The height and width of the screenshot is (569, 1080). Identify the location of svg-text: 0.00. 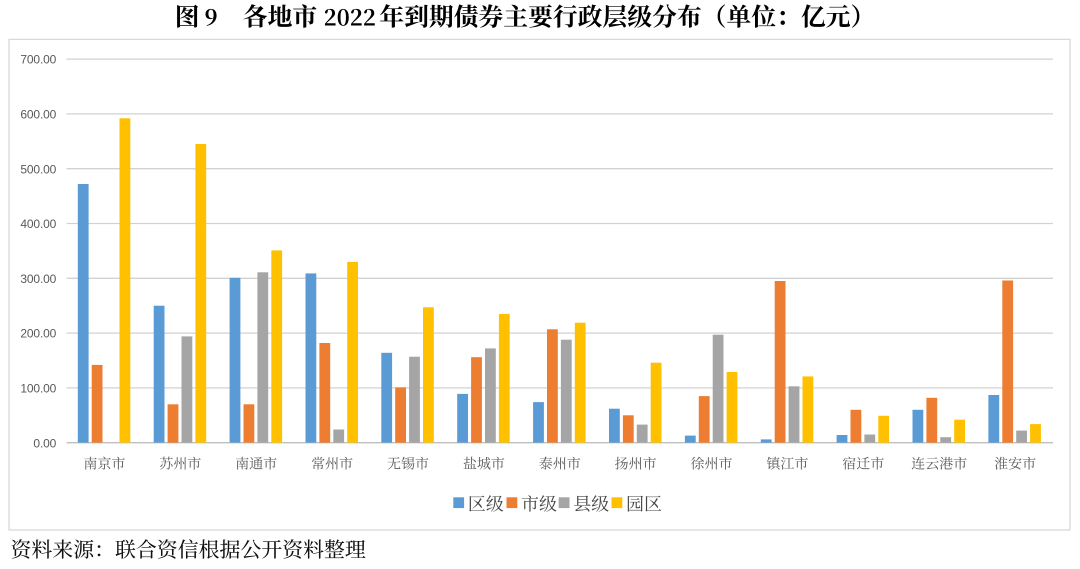
(44, 443).